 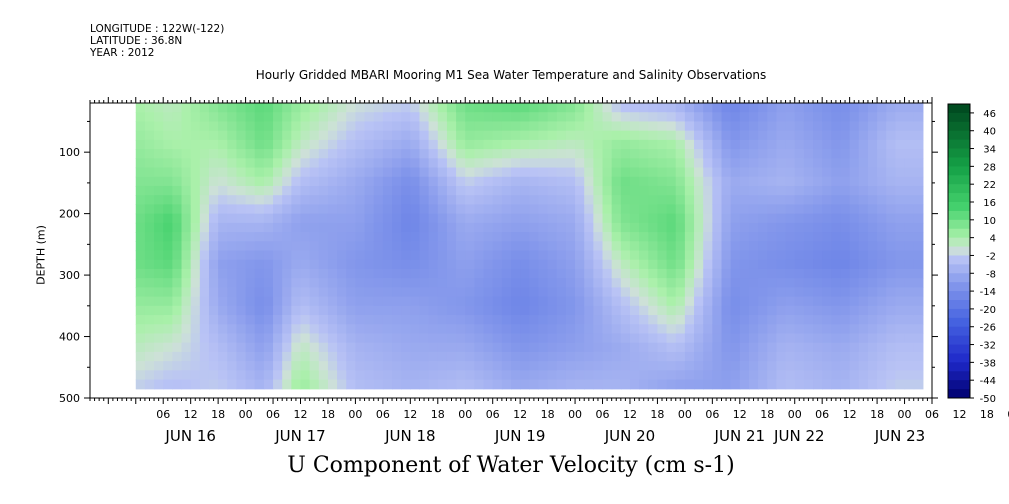 I want to click on x-hour-label: 06, so click(x=932, y=414).